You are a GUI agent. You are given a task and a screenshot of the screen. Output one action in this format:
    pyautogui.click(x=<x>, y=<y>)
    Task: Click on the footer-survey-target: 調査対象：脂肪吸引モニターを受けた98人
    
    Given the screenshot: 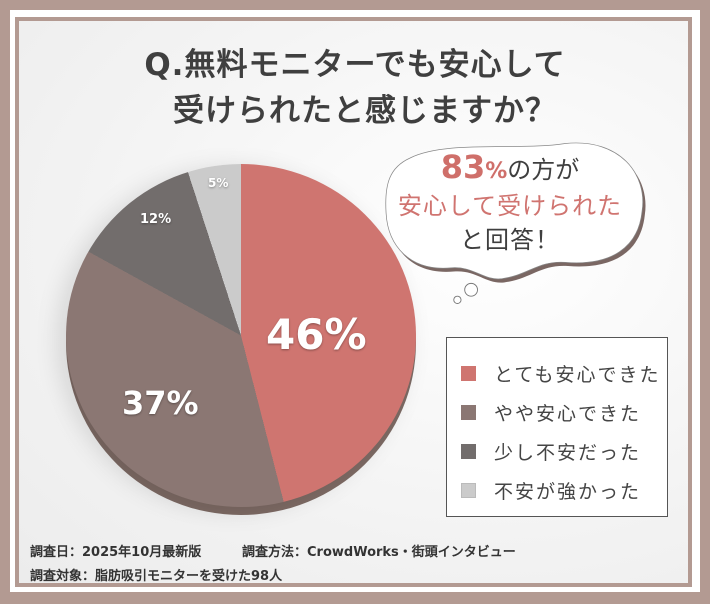 What is the action you would take?
    pyautogui.click(x=156, y=576)
    